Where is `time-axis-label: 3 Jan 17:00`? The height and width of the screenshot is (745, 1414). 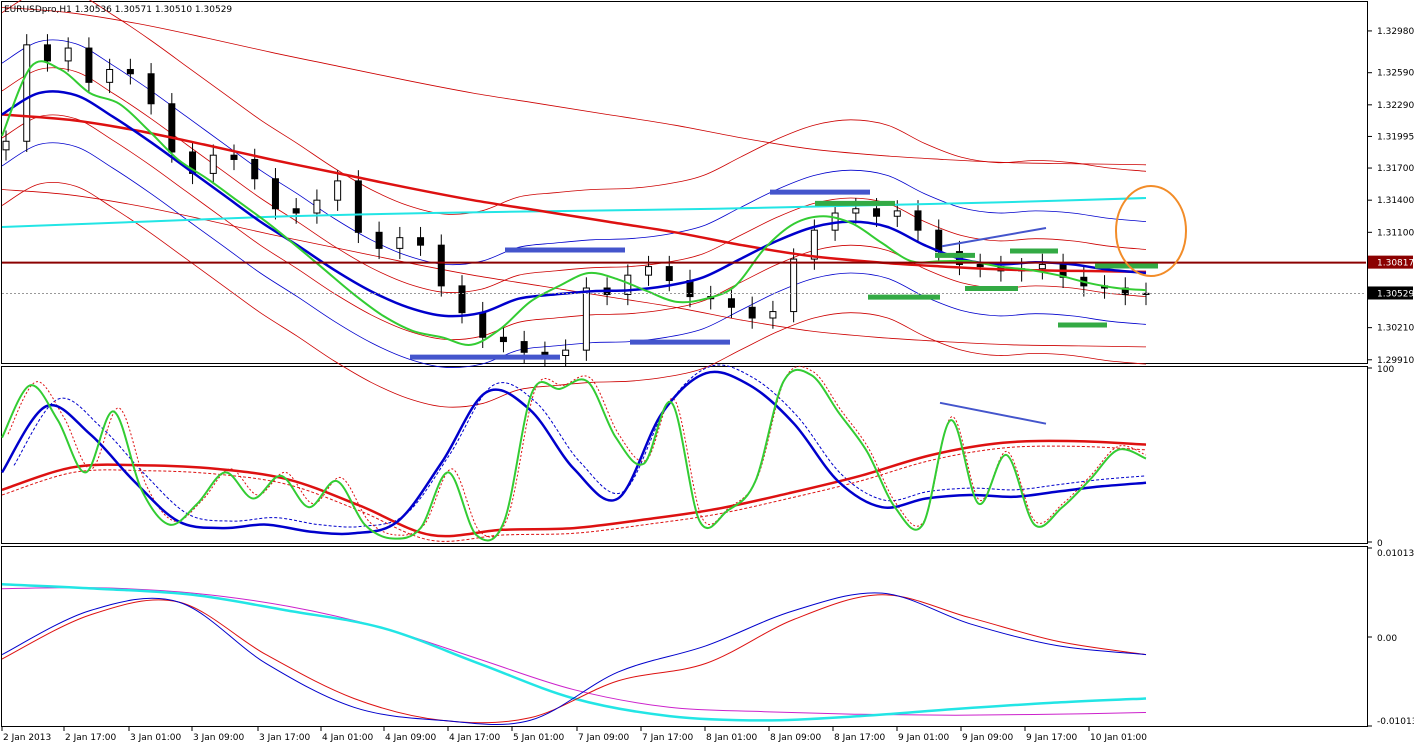 time-axis-label: 3 Jan 17:00 is located at coordinates (285, 738).